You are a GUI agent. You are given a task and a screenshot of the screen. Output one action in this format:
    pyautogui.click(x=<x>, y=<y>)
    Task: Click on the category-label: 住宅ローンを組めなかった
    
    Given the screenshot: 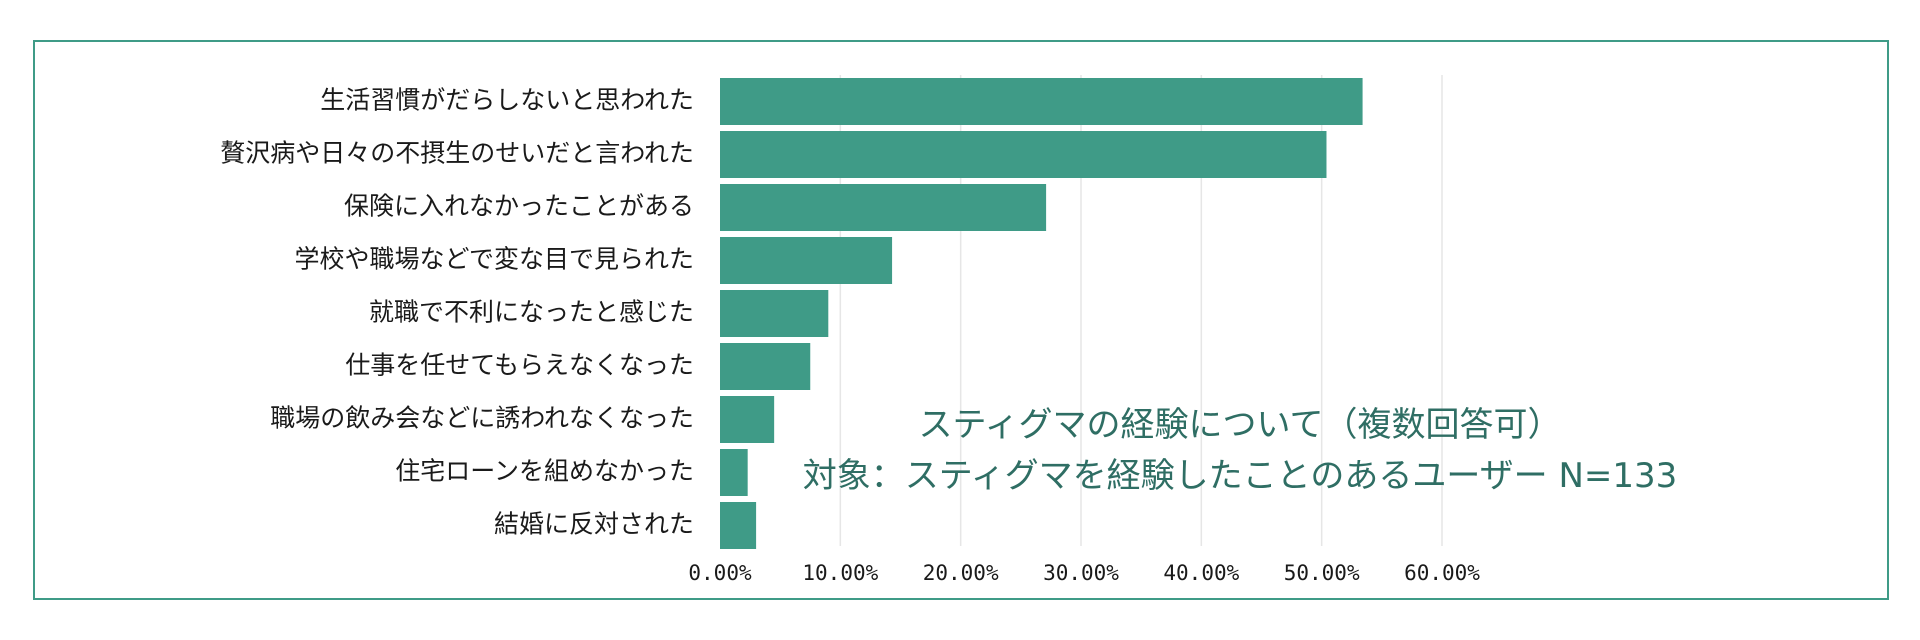 What is the action you would take?
    pyautogui.click(x=544, y=471)
    